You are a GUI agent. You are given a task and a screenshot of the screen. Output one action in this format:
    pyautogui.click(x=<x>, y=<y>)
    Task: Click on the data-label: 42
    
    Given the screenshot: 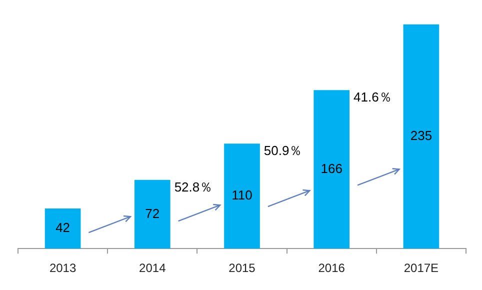 What is the action you would take?
    pyautogui.click(x=63, y=228)
    